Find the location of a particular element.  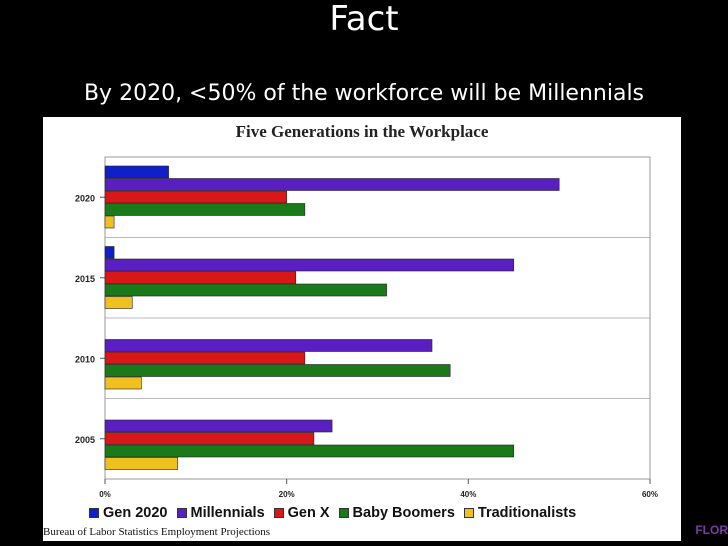

slide-title: Fact is located at coordinates (364, 19).